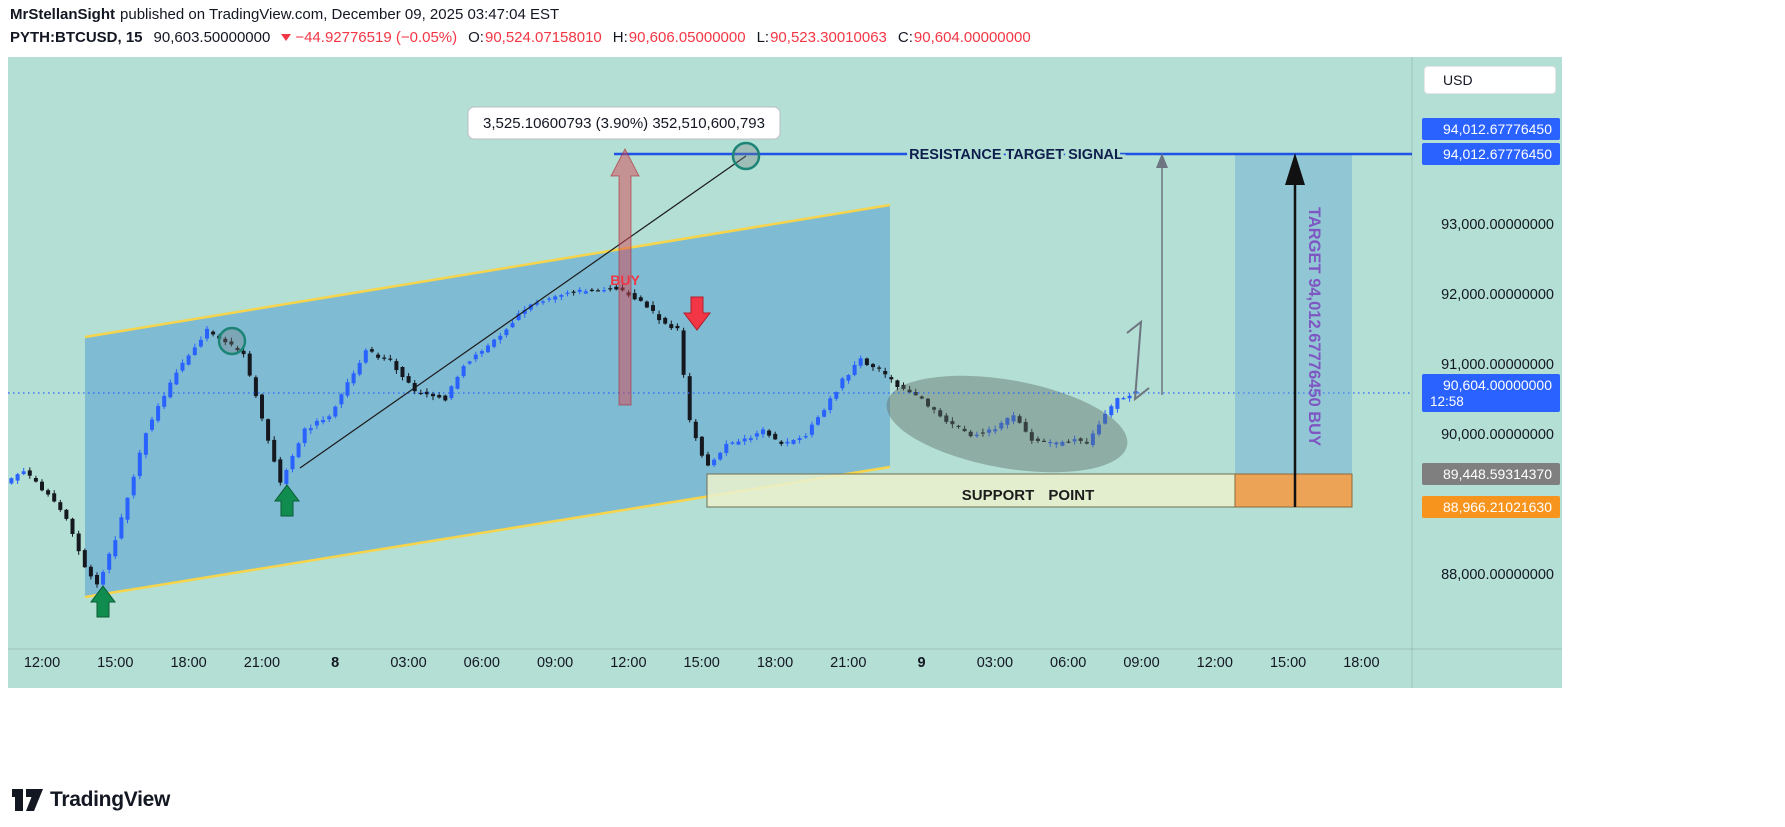 The image size is (1785, 827). I want to click on stats-box, so click(624, 123).